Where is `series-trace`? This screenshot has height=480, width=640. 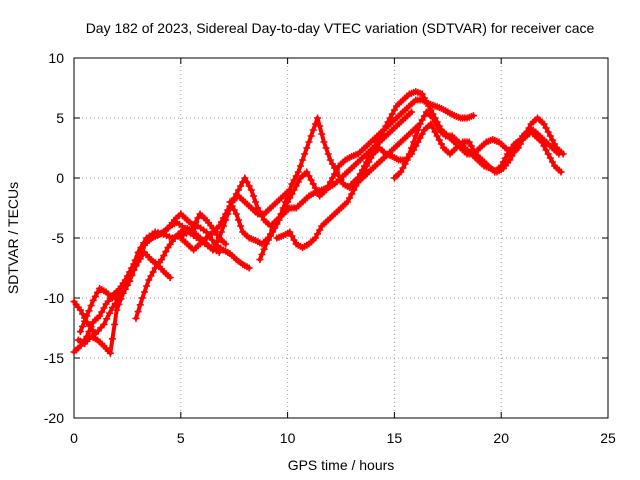
series-trace is located at coordinates (340, 189).